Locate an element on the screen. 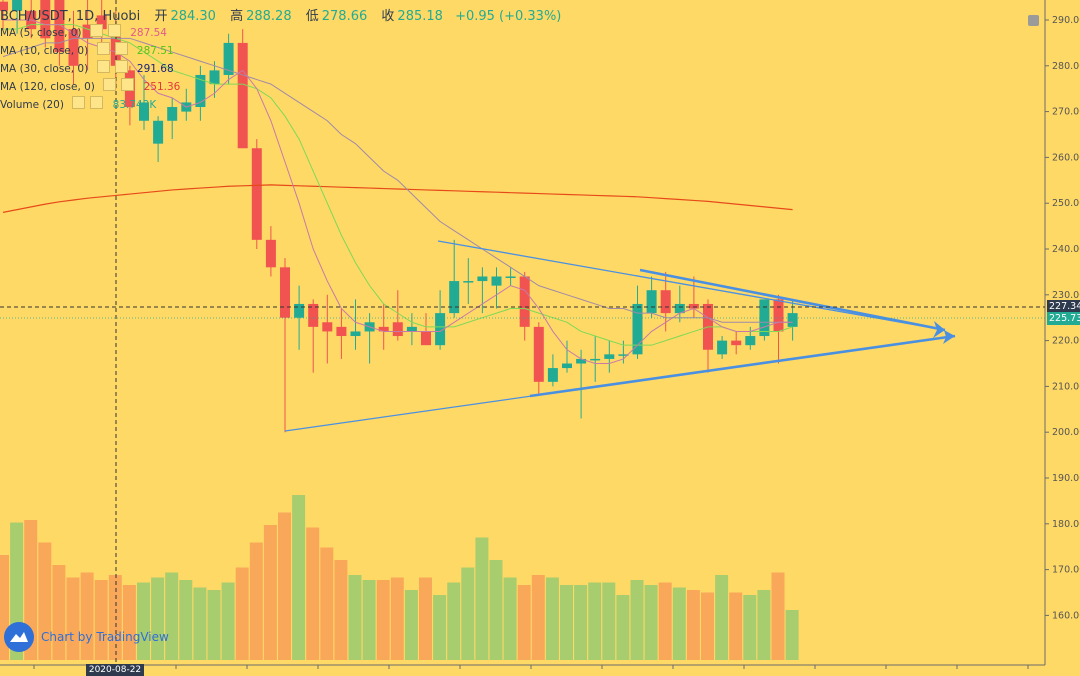  high-value: 288.28 is located at coordinates (269, 16).